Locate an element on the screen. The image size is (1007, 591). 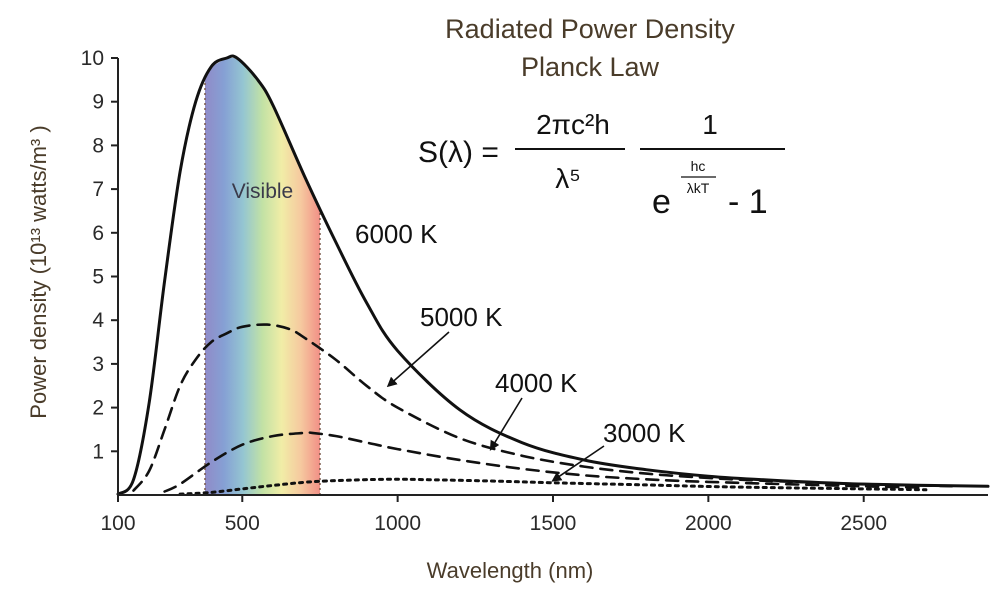
y-tick-label: 2 is located at coordinates (98, 408).